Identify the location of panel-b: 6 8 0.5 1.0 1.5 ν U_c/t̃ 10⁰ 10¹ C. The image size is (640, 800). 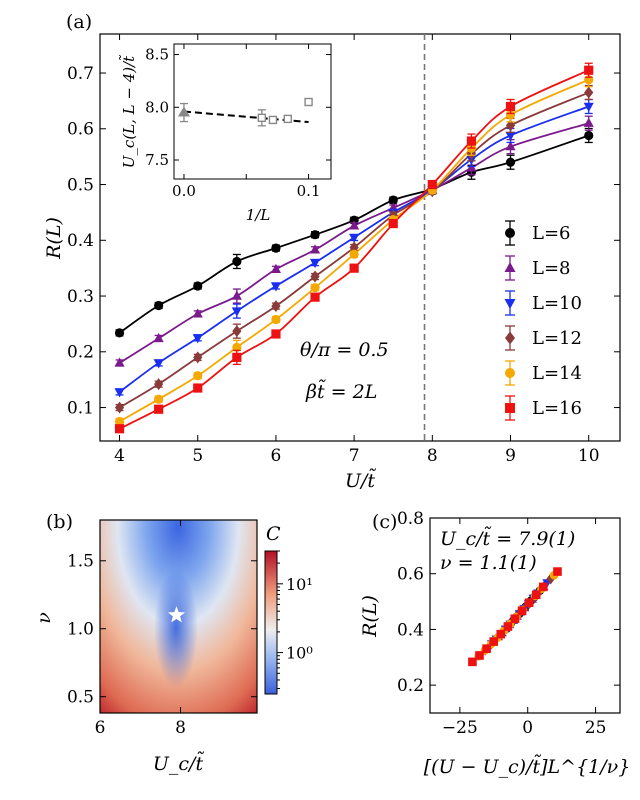
(173, 647).